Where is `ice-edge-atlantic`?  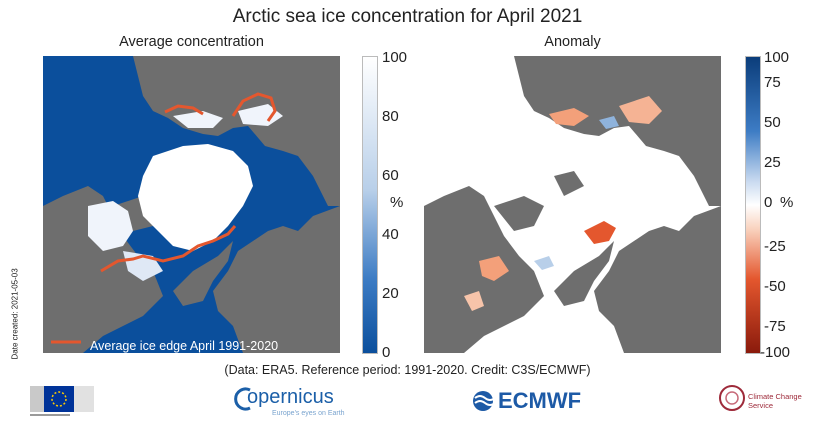 ice-edge-atlantic is located at coordinates (168, 249).